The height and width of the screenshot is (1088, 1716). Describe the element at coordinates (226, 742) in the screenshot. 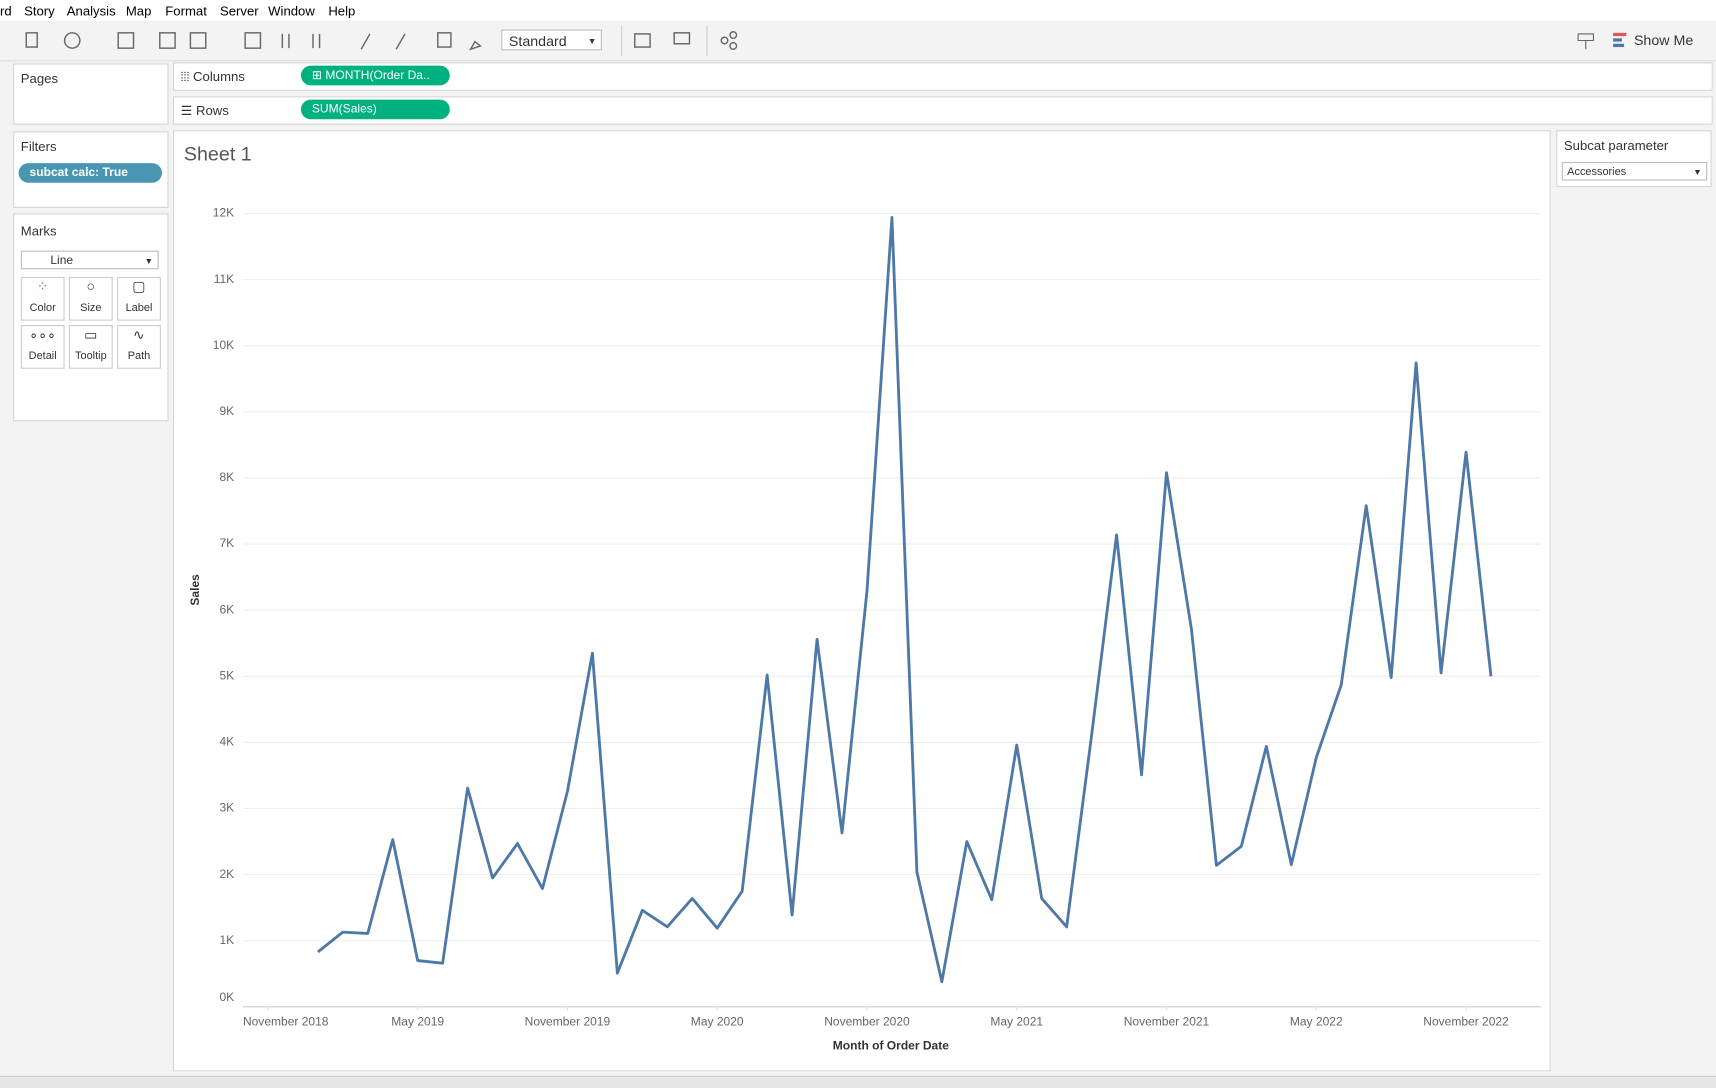

I see `y-tick-label: 4K` at that location.